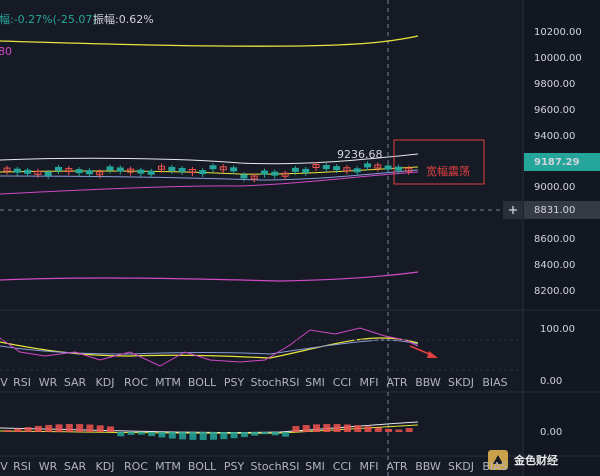  I want to click on price-tick-label: 9000.00, so click(554, 187).